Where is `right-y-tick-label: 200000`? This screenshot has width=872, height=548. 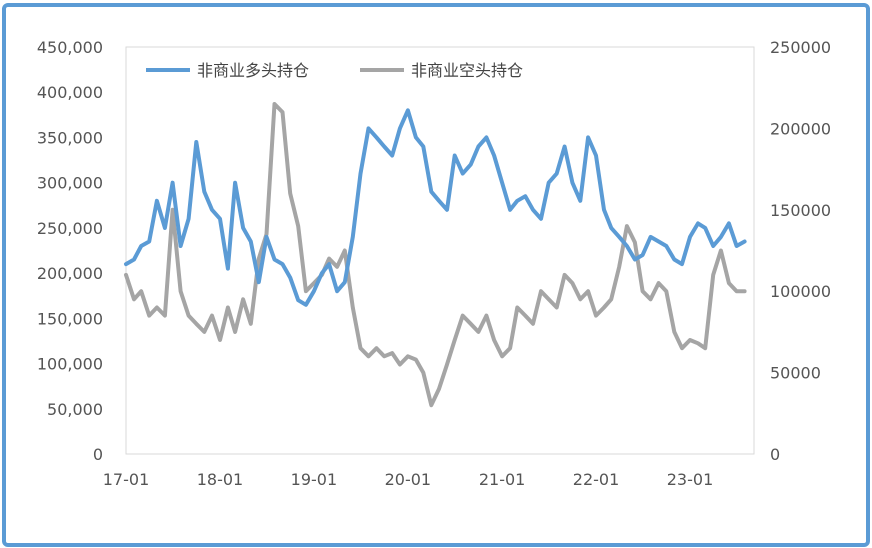
right-y-tick-label: 200000 is located at coordinates (800, 128).